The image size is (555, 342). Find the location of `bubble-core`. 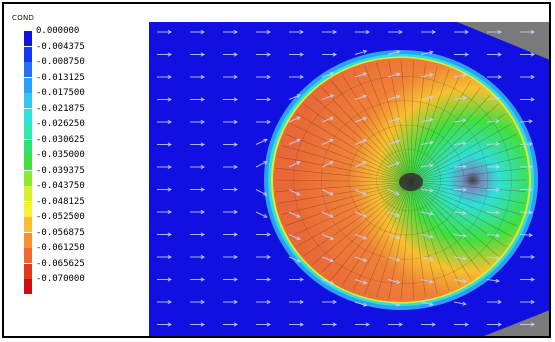

bubble-core is located at coordinates (411, 182).